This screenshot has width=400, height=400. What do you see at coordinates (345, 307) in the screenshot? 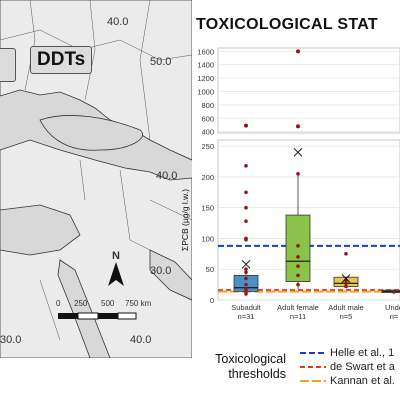
I see `x-tick-label: Adult male` at bounding box center [345, 307].